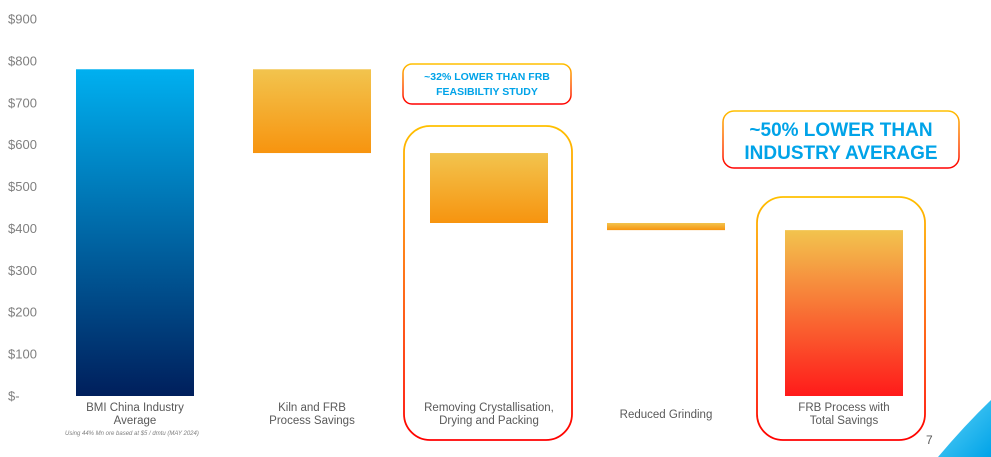 The image size is (991, 457). What do you see at coordinates (22, 312) in the screenshot?
I see `y-tick-label: $200` at bounding box center [22, 312].